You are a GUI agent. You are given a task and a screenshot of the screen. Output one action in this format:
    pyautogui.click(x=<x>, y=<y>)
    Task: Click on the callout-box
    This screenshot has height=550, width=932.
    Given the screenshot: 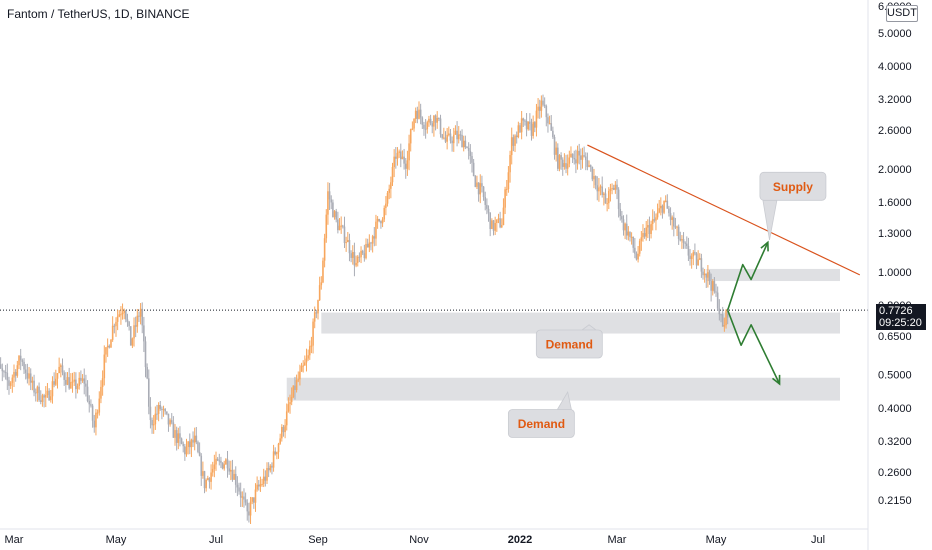 What is the action you would take?
    pyautogui.click(x=793, y=186)
    